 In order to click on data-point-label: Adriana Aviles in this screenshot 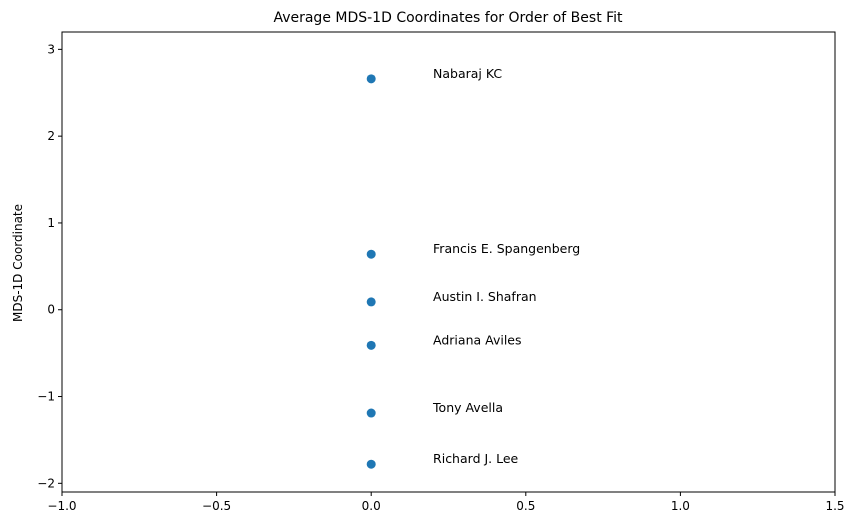, I will do `click(477, 339)`.